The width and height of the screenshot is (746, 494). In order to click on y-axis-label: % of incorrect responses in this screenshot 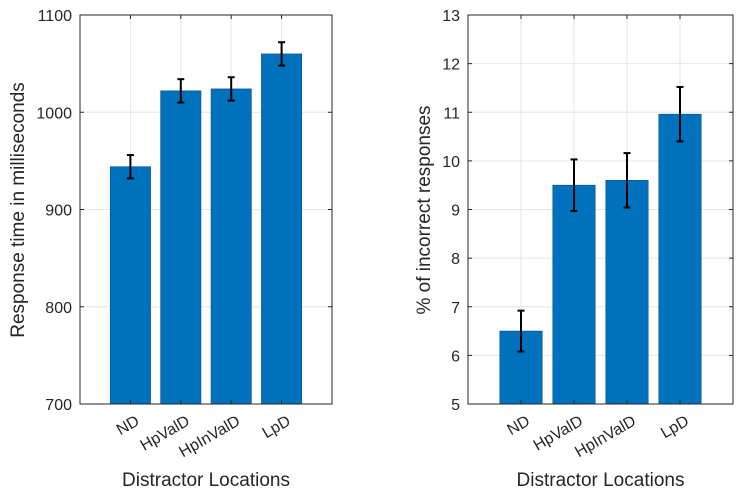, I will do `click(424, 209)`.